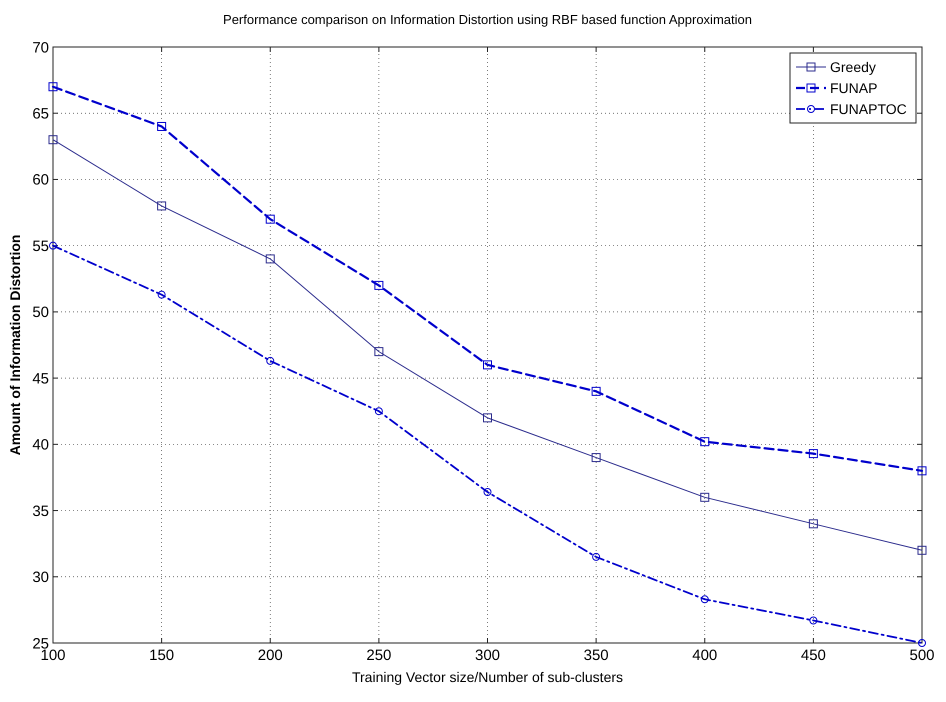 The height and width of the screenshot is (702, 946). Describe the element at coordinates (853, 66) in the screenshot. I see `legend-label: Greedy` at that location.